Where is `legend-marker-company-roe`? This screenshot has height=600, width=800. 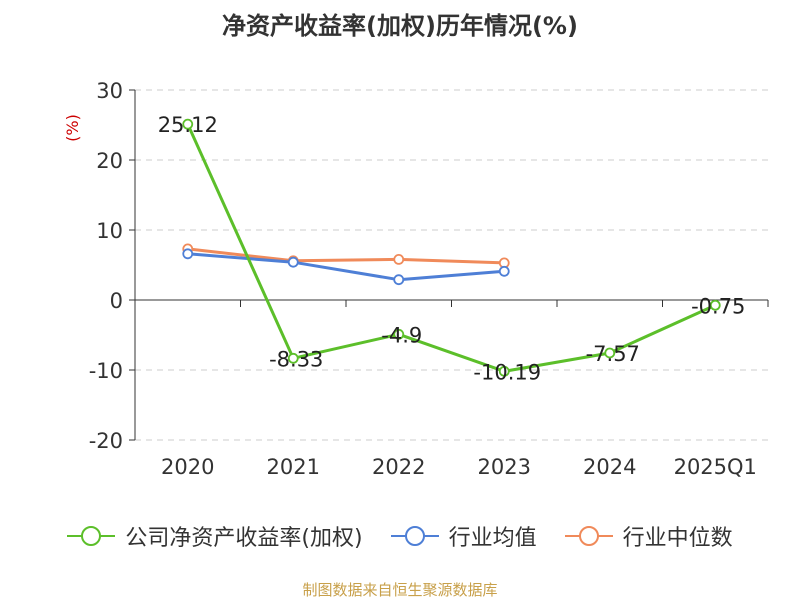
legend-marker-company-roe is located at coordinates (91, 536).